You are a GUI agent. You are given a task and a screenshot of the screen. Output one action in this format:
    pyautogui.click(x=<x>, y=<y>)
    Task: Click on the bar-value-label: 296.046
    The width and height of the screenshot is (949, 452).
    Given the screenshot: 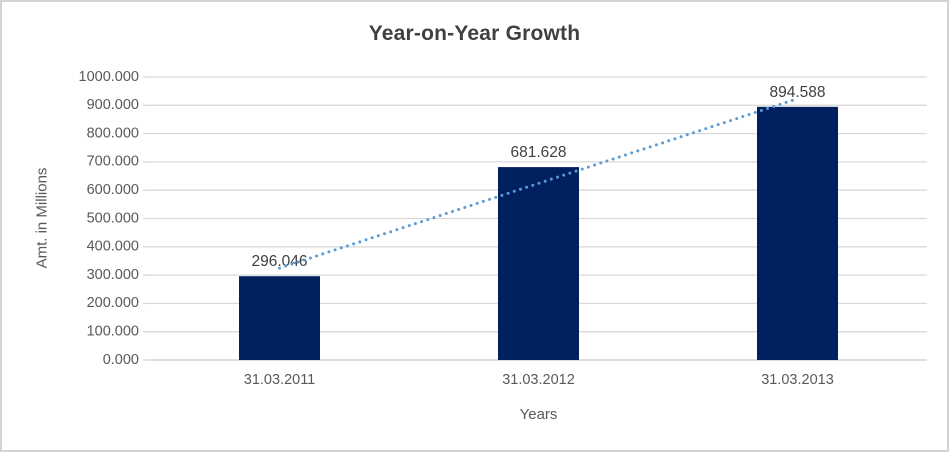 What is the action you would take?
    pyautogui.click(x=279, y=261)
    